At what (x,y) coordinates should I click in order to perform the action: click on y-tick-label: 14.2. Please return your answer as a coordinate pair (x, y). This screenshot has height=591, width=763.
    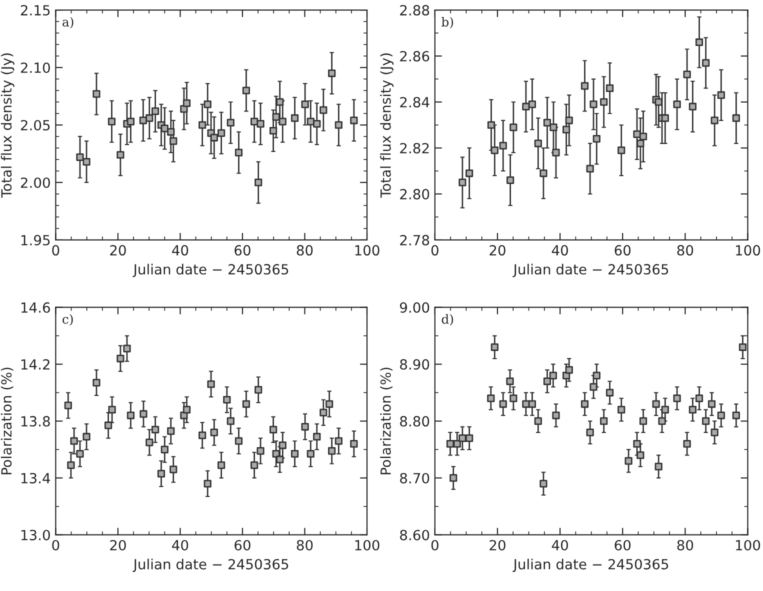
    Looking at the image, I should click on (35, 364).